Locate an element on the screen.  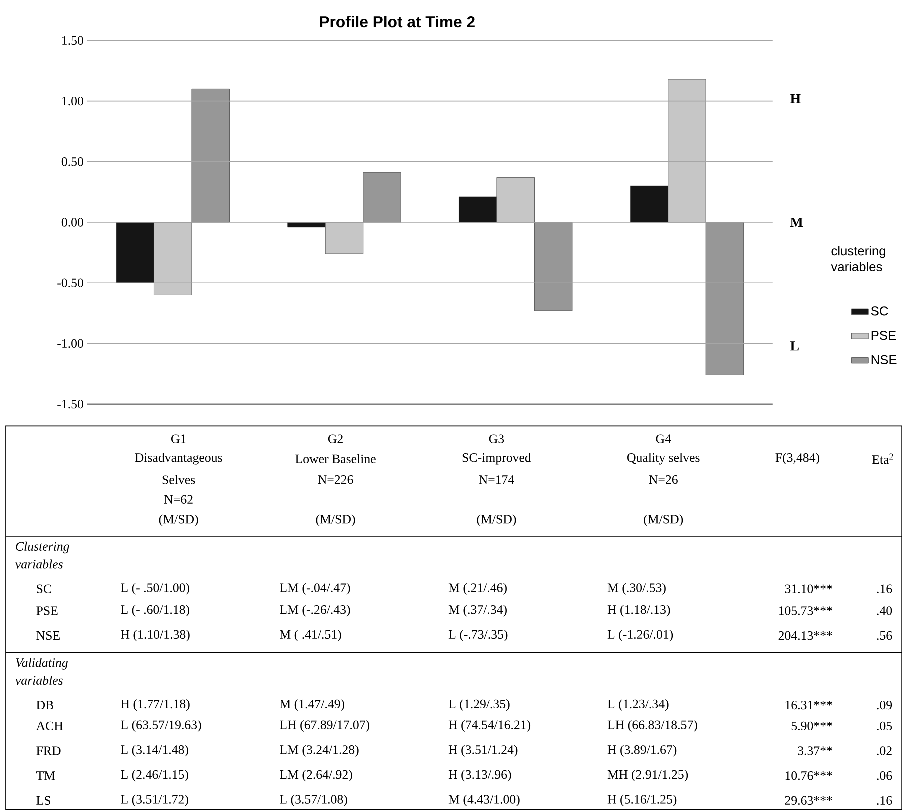
text: M (4.43/1.00) is located at coordinates (484, 801).